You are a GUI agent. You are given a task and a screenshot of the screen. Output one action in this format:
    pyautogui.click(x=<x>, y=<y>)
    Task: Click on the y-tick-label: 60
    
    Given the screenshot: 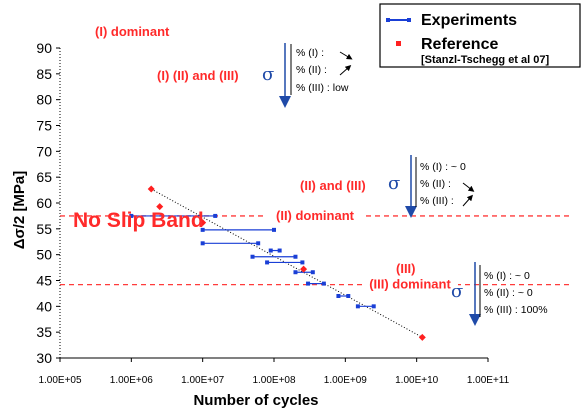 What is the action you would take?
    pyautogui.click(x=44, y=203)
    